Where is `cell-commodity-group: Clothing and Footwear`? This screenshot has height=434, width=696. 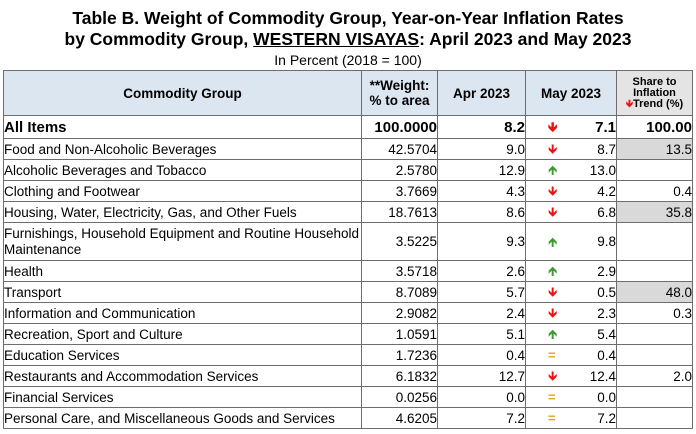
cell-commodity-group: Clothing and Footwear is located at coordinates (182, 191).